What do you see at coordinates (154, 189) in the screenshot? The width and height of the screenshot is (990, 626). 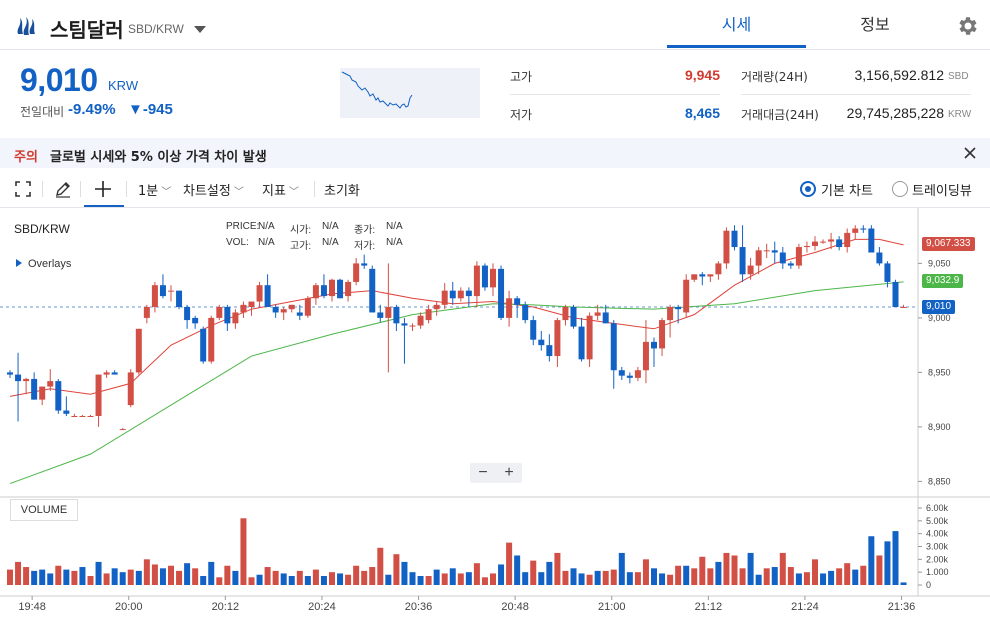 I see `interval-dropdown: 1분 ﹀` at bounding box center [154, 189].